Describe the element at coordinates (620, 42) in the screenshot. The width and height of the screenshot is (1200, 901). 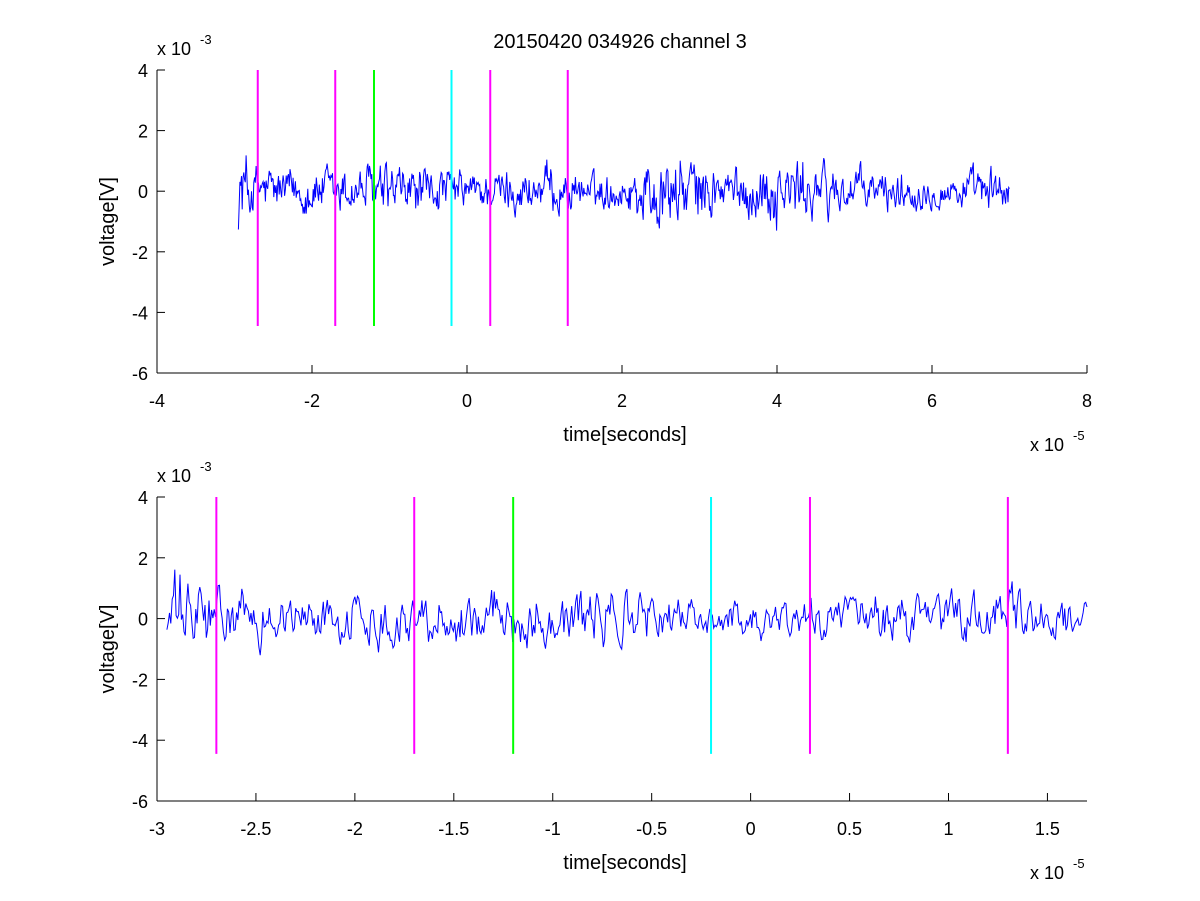
I see `figure-title: 20150420 034926 channel 3` at that location.